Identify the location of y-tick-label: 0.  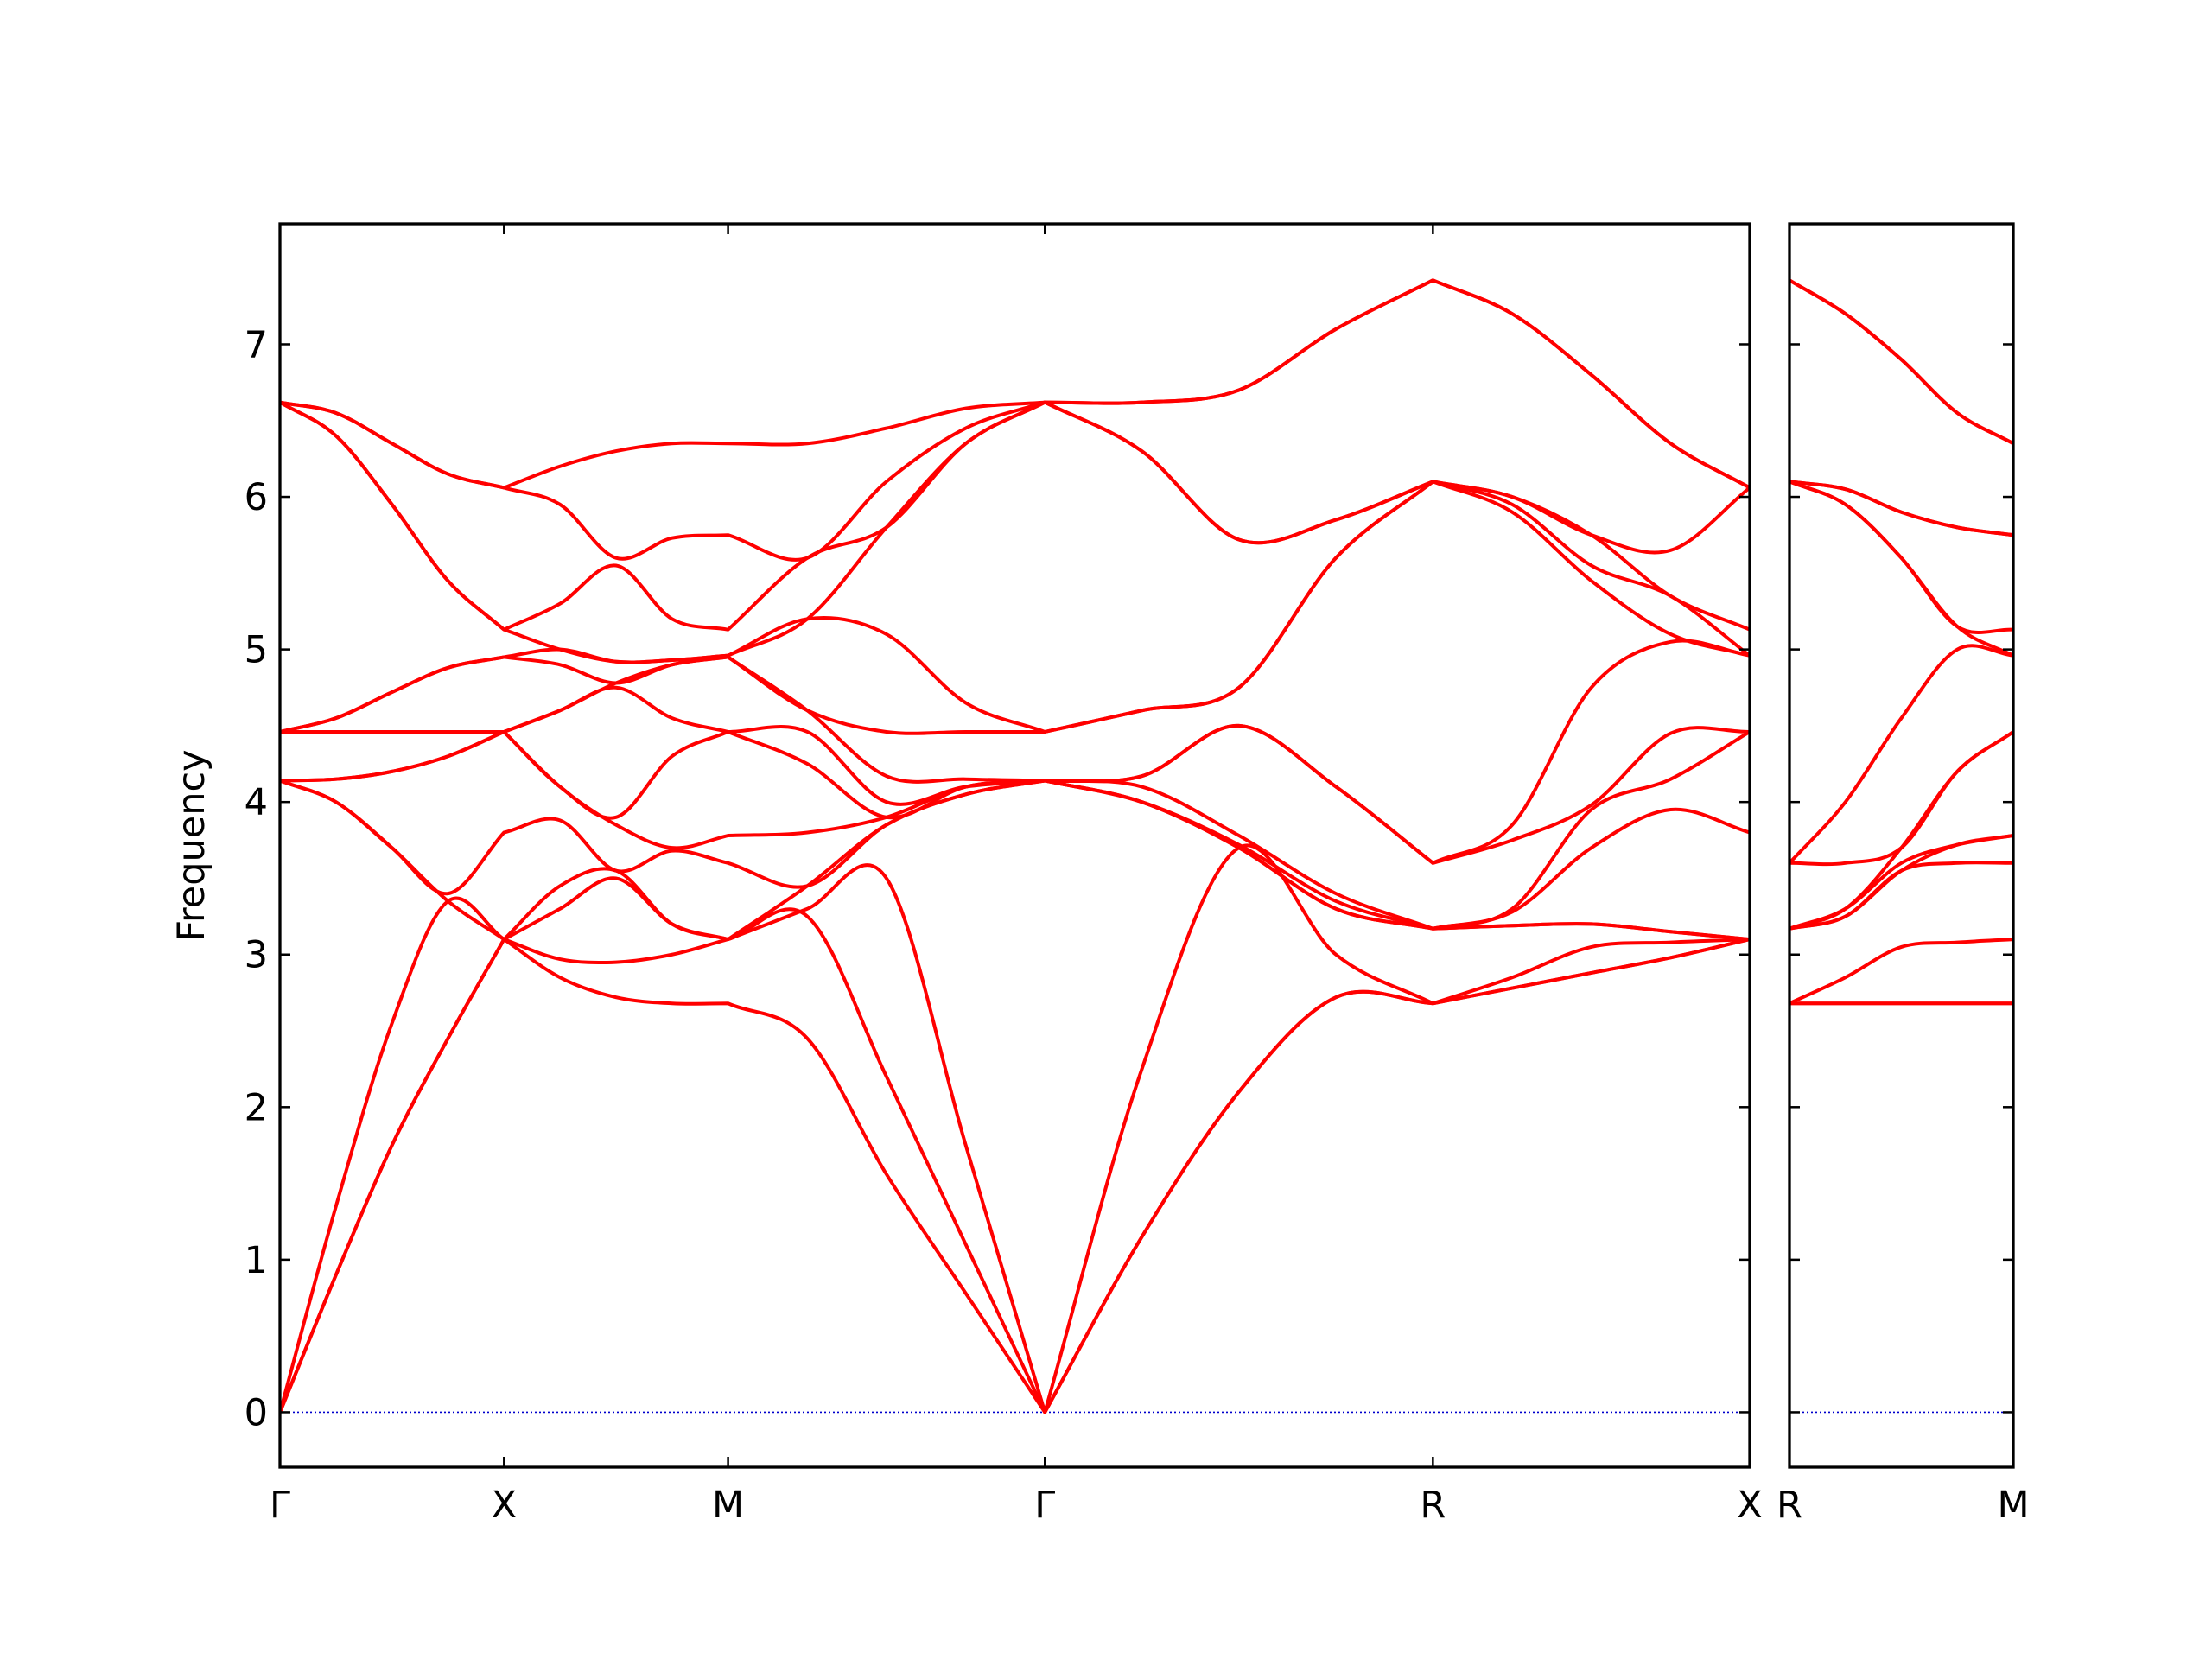
(256, 1412).